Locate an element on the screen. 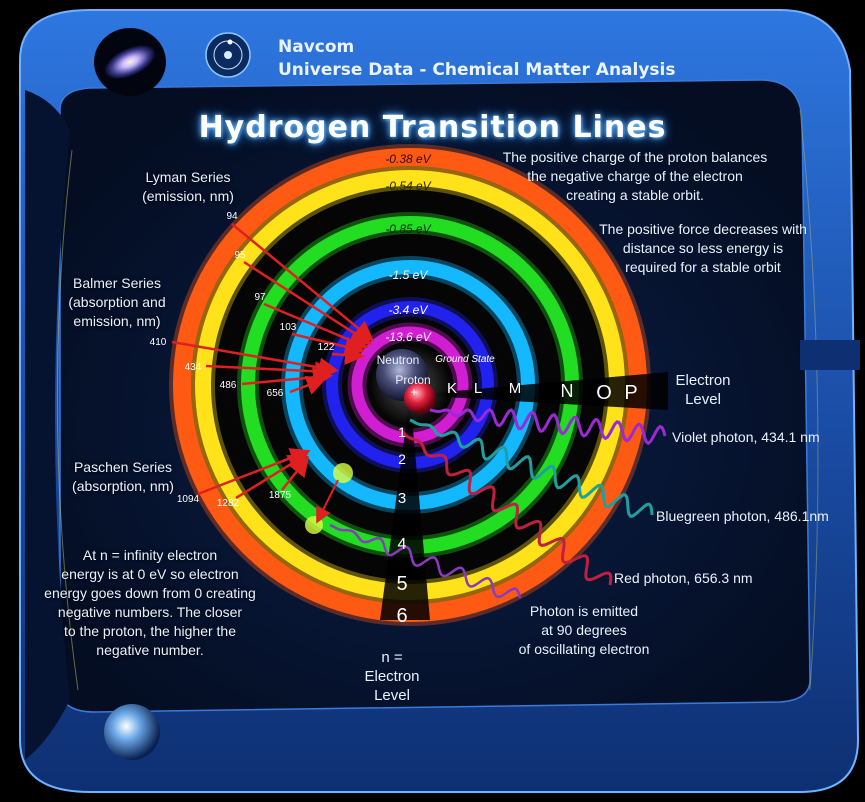 This screenshot has height=802, width=865. proton-label: Proton is located at coordinates (412, 380).